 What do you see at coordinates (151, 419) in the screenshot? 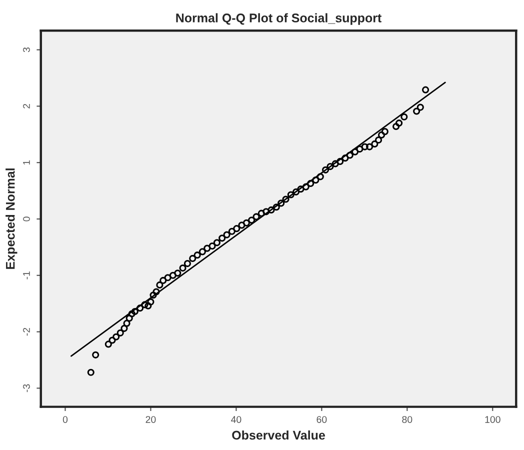
I see `x-tick-label: 20` at bounding box center [151, 419].